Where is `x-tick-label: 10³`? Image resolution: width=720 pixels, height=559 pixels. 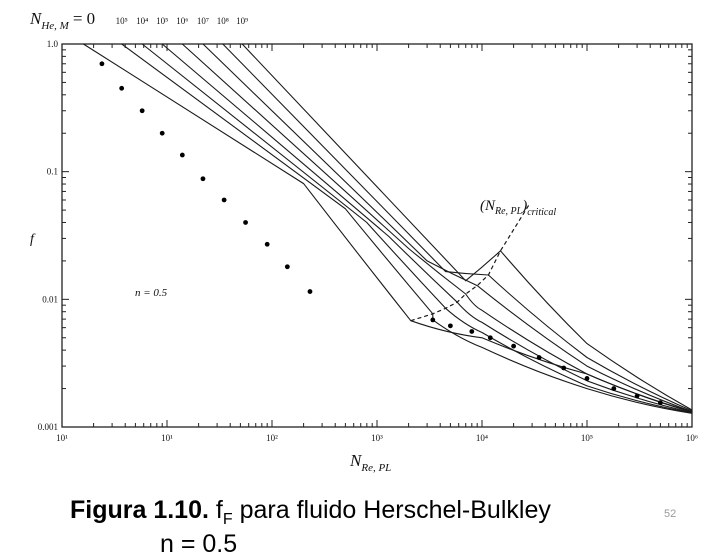 x-tick-label: 10³ is located at coordinates (377, 438).